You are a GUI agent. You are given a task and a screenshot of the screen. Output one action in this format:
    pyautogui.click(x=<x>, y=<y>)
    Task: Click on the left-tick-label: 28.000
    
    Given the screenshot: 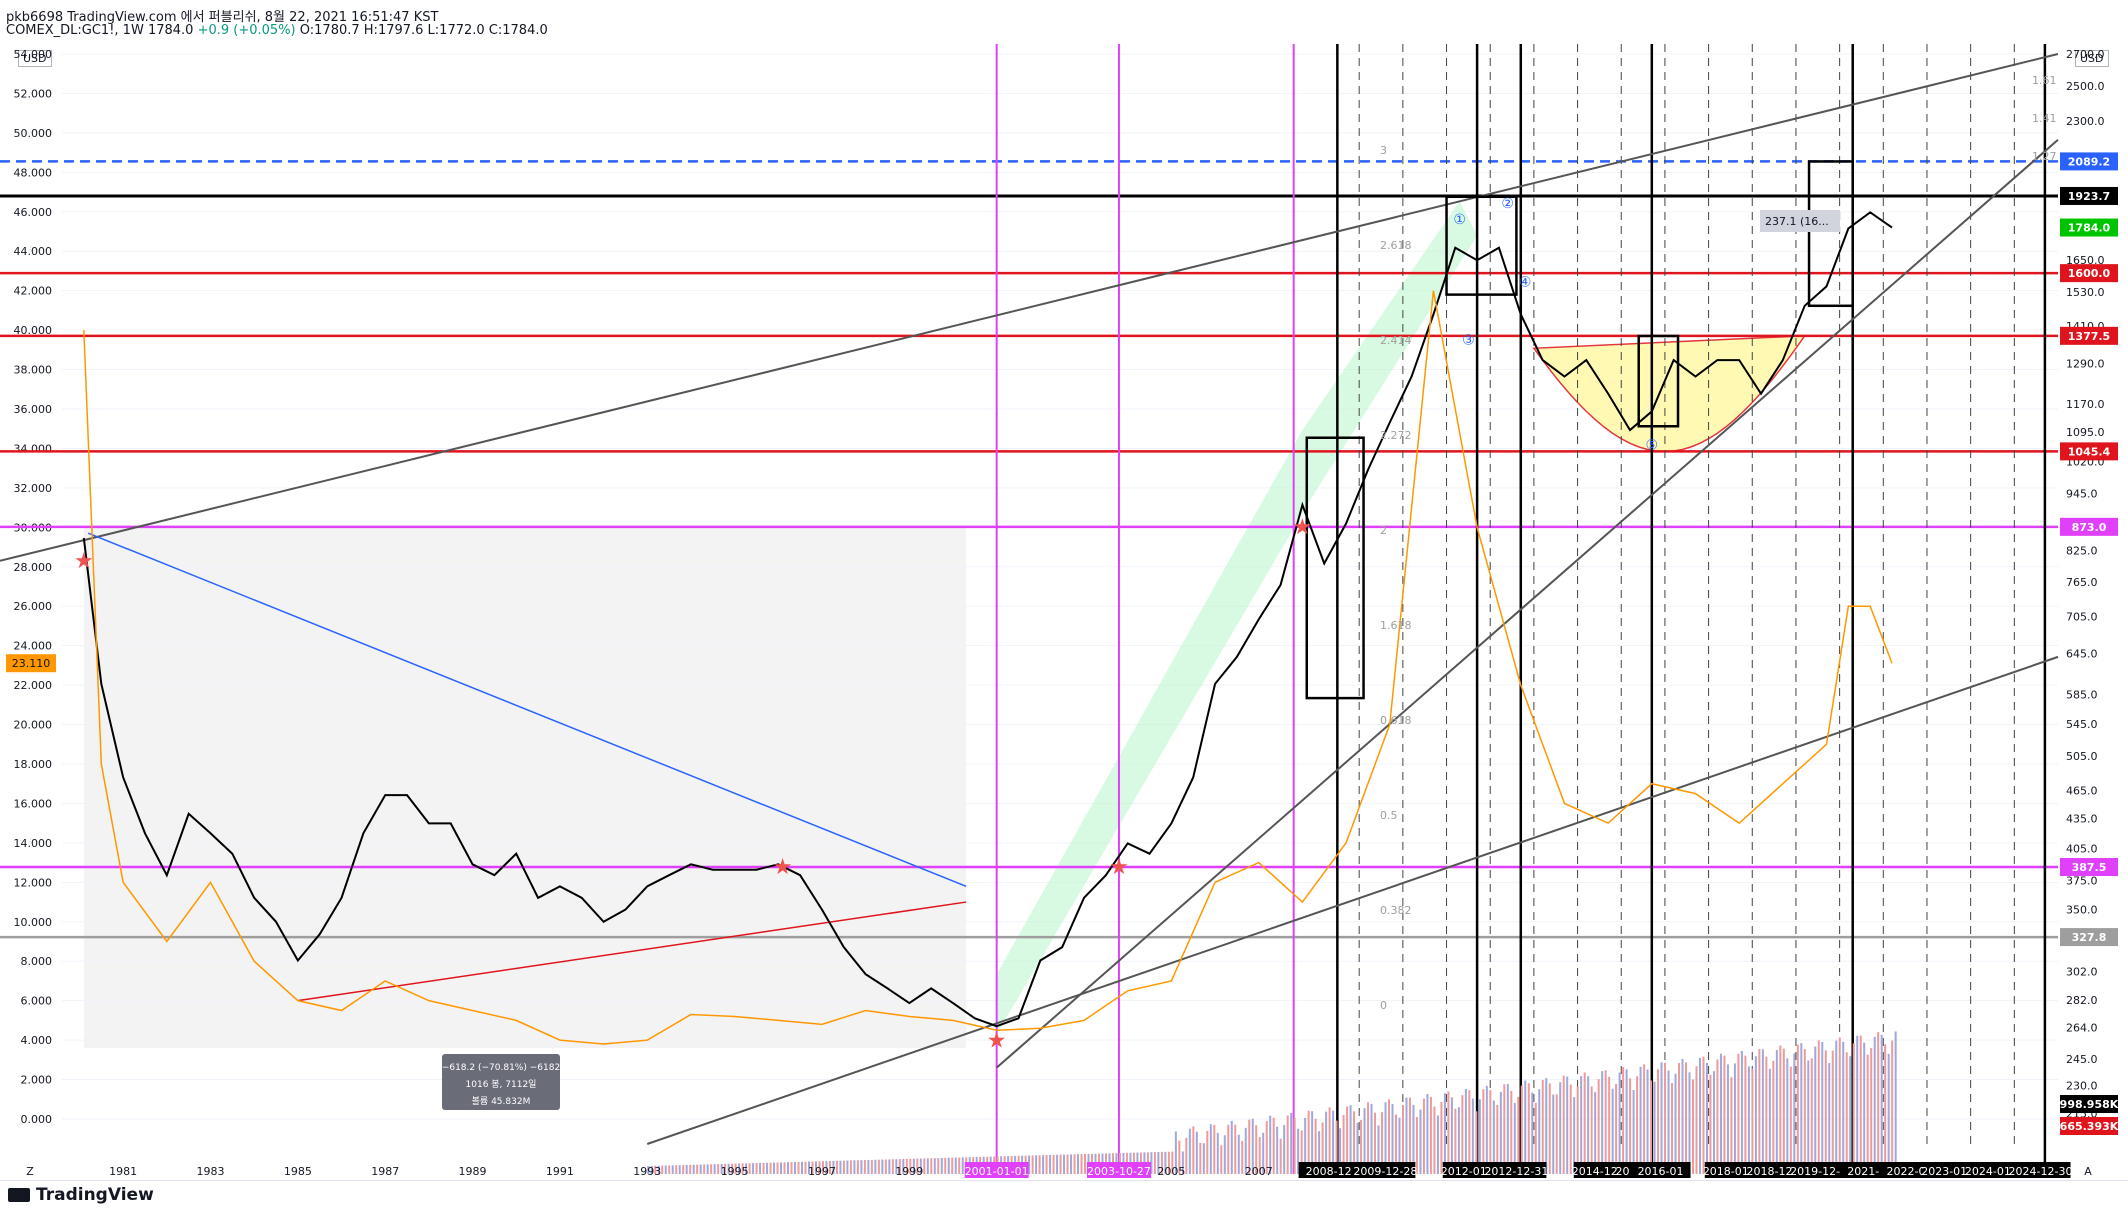 What is the action you would take?
    pyautogui.click(x=33, y=567)
    